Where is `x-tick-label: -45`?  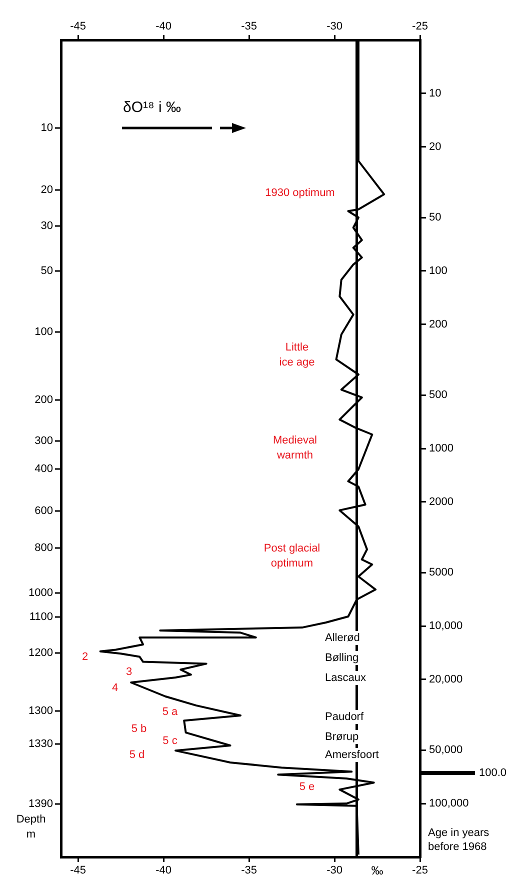 x-tick-label: -45 is located at coordinates (78, 26).